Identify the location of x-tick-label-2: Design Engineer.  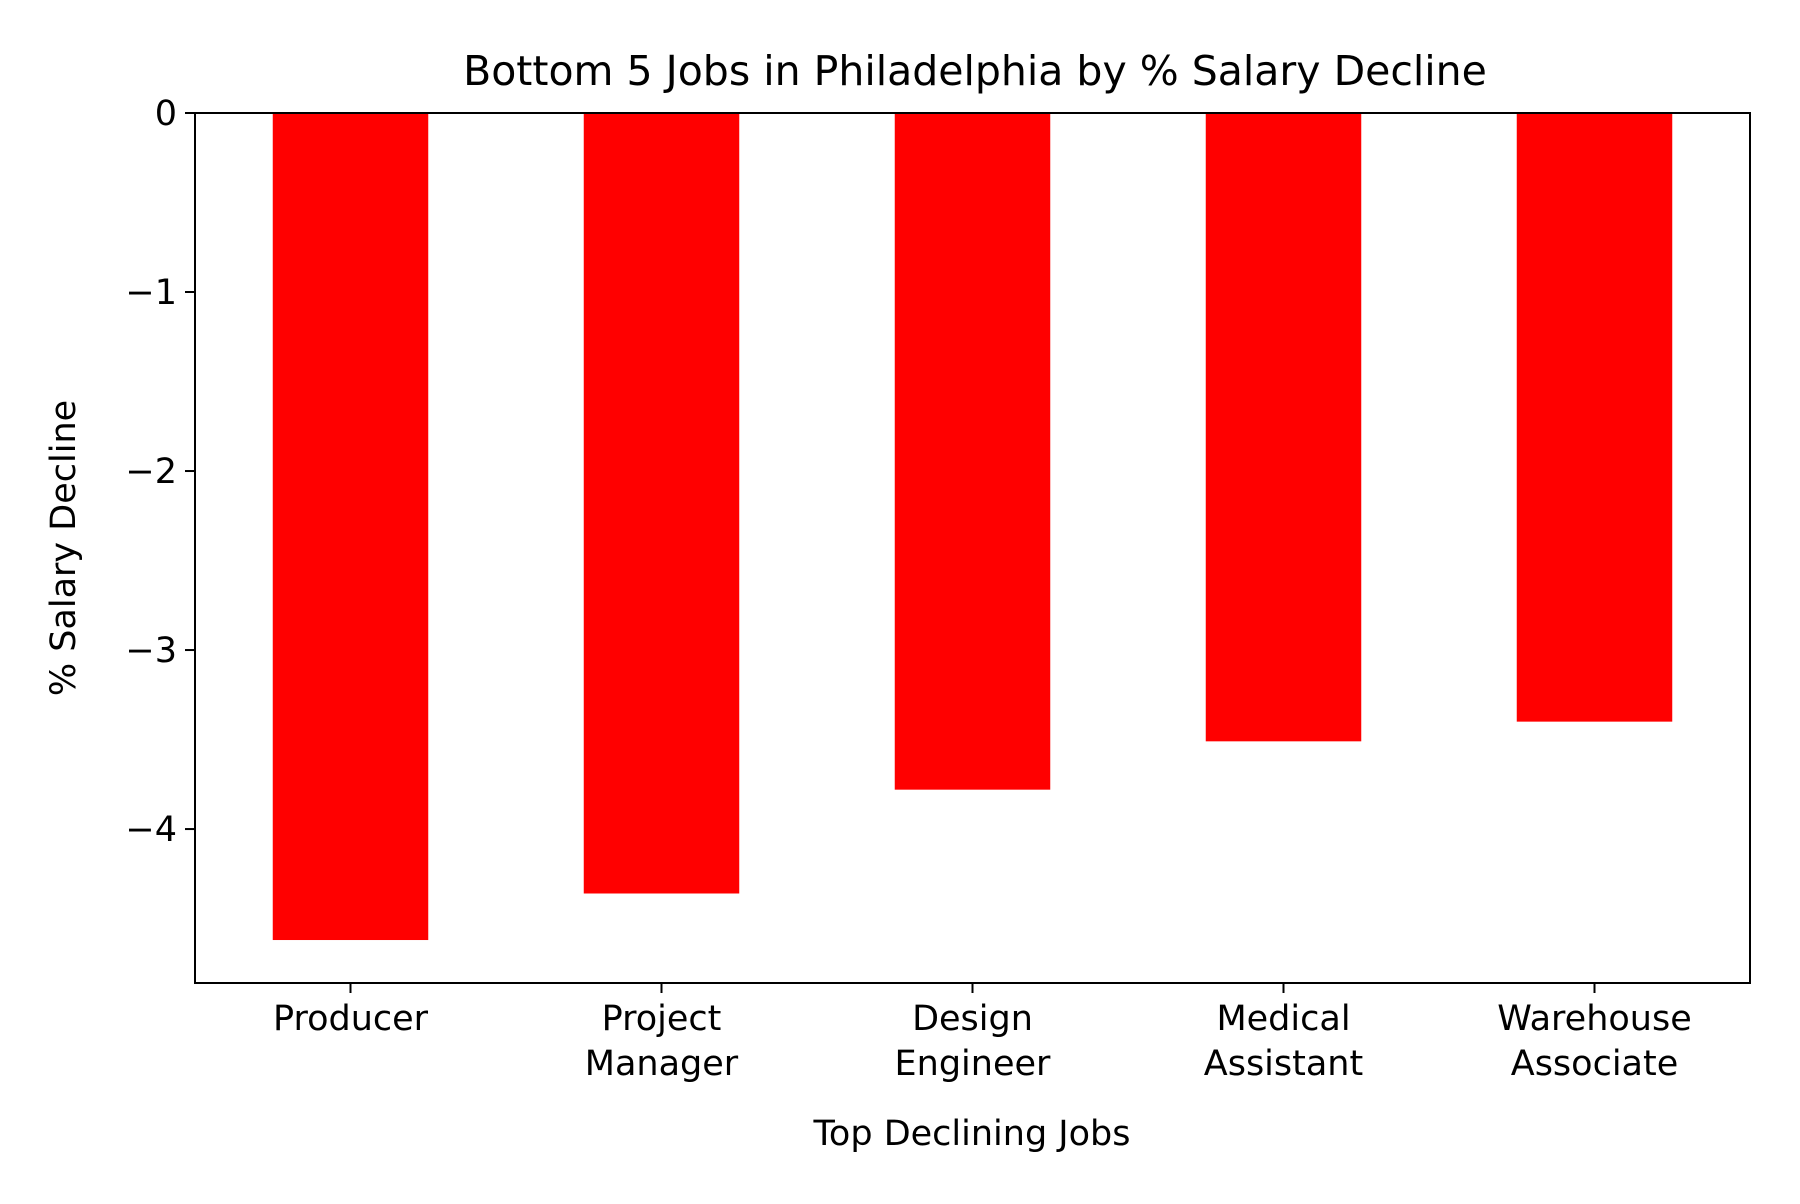
(973, 1041).